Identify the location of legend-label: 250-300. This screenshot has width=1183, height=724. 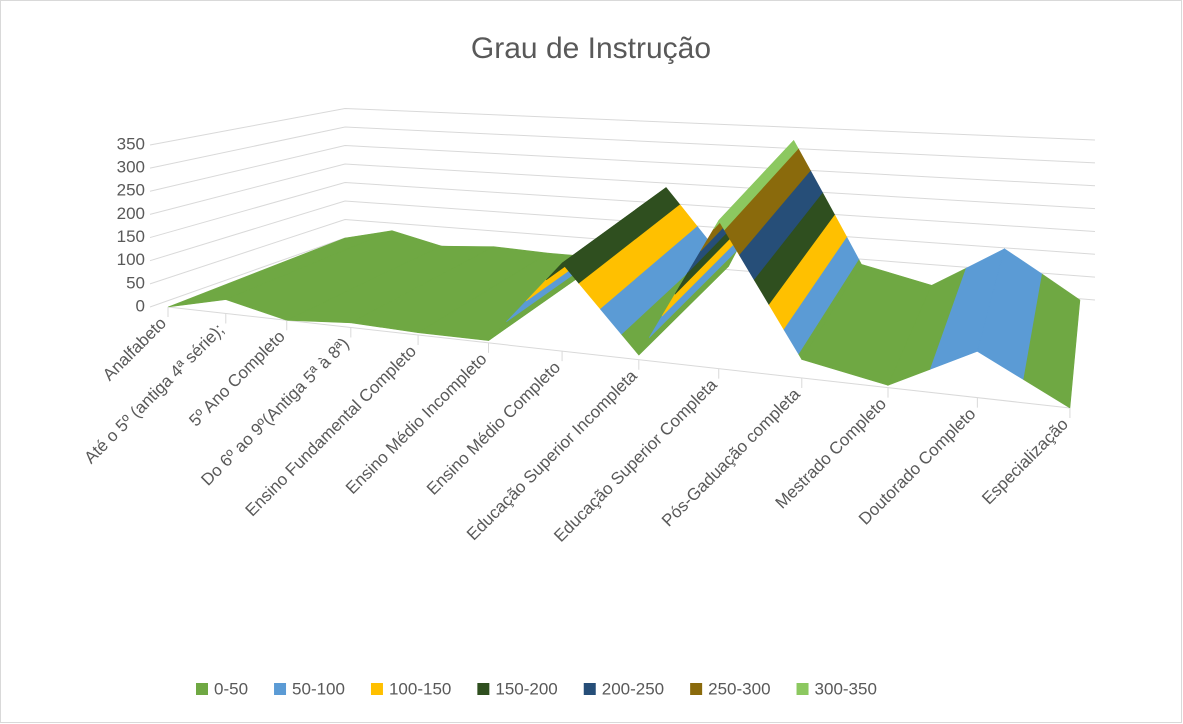
(739, 688).